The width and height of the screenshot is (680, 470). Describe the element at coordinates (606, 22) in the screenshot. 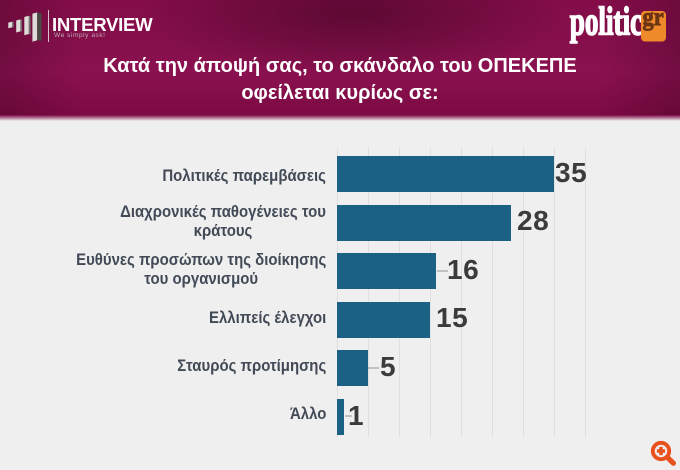

I see `svg-text: politic` at that location.